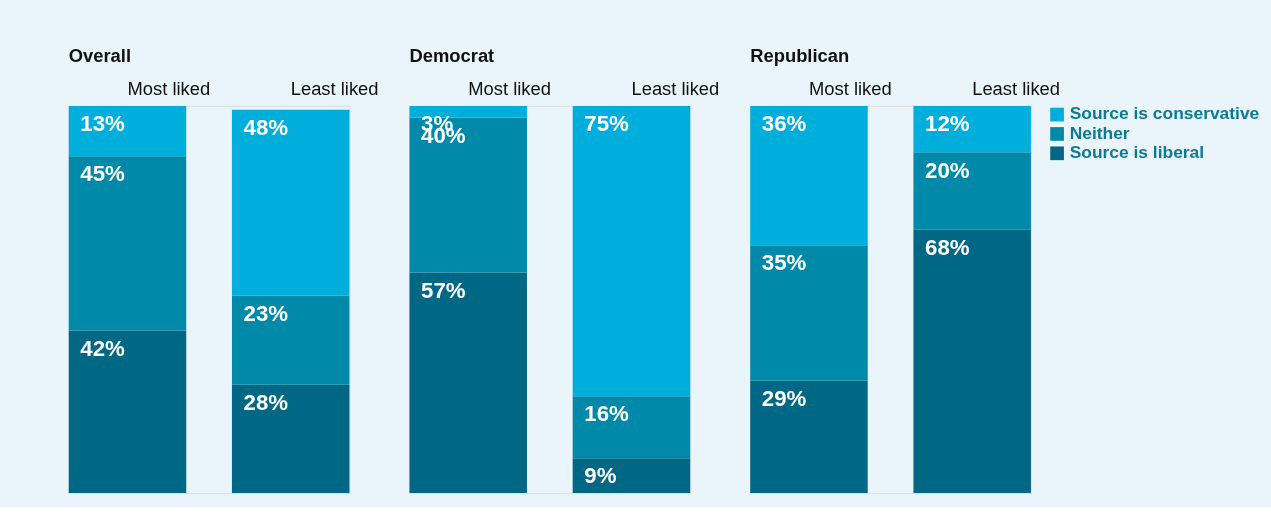 The height and width of the screenshot is (529, 1271). I want to click on legend-label: Source is liberal, so click(1137, 152).